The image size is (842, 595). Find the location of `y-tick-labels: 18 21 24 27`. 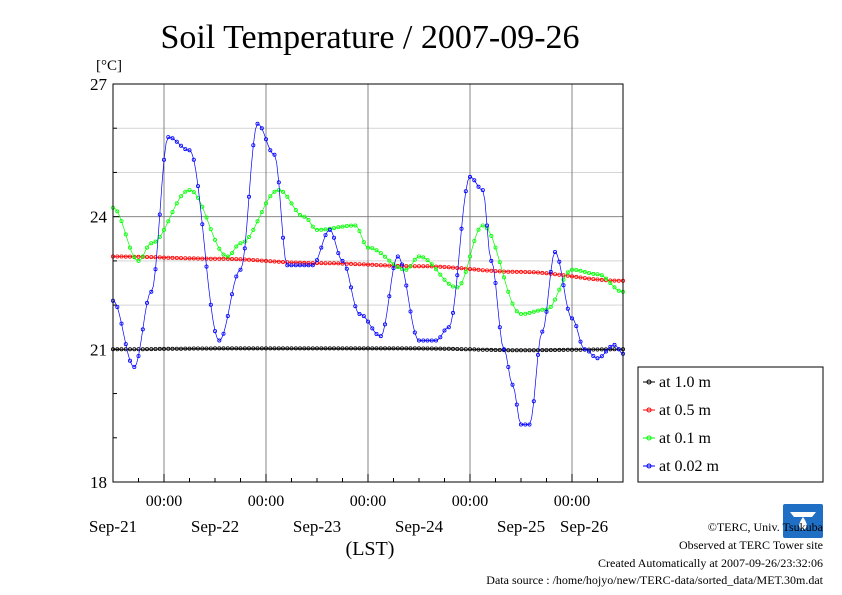

y-tick-labels: 18 21 24 27 is located at coordinates (105, 283).